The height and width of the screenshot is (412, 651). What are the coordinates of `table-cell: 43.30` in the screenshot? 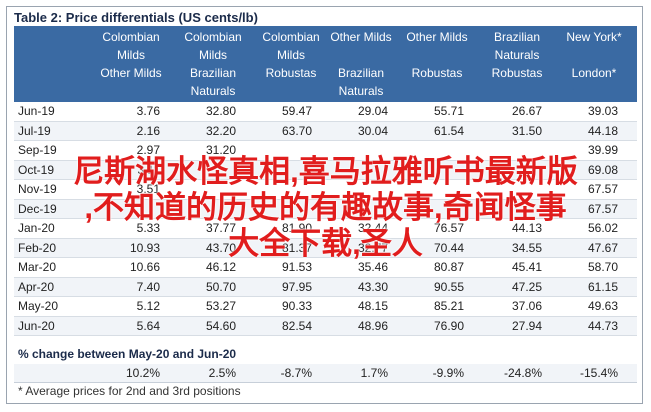 It's located at (372, 286).